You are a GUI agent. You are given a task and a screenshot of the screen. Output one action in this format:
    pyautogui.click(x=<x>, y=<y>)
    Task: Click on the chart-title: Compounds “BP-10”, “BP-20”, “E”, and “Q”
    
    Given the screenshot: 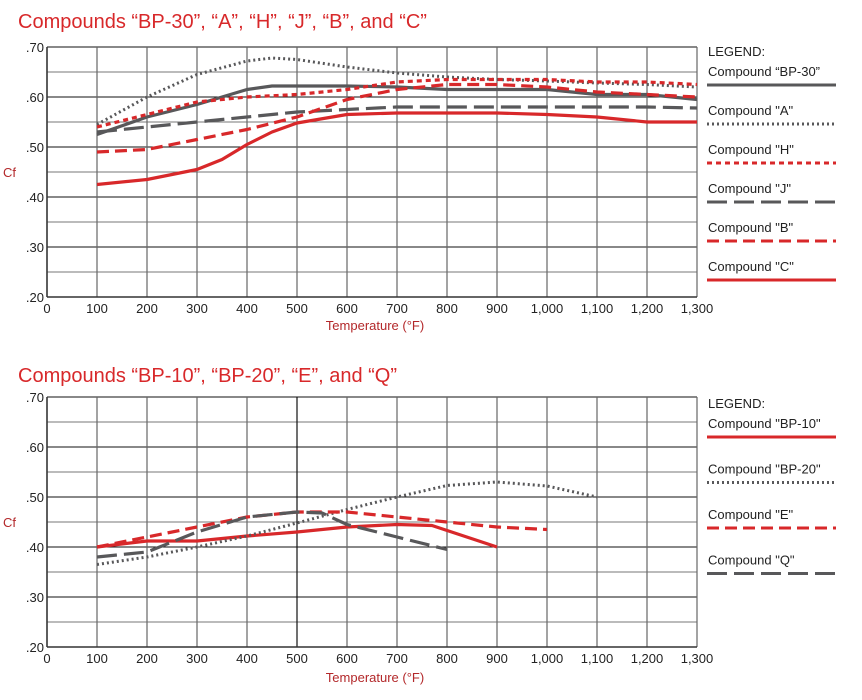 What is the action you would take?
    pyautogui.click(x=207, y=376)
    